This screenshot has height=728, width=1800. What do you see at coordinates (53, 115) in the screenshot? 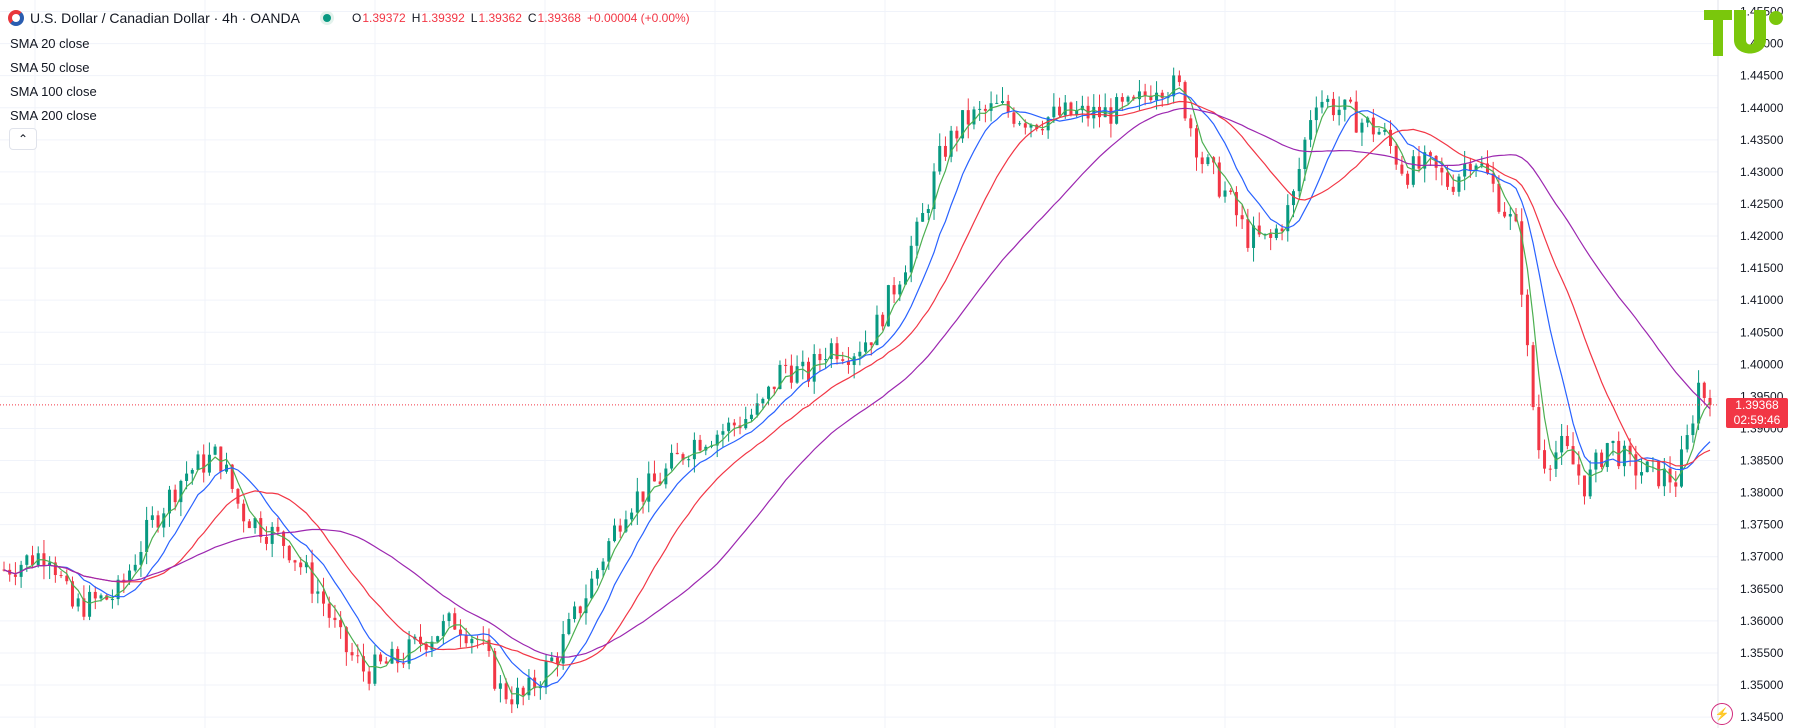
I see `study-sma-200: SMA 200 close` at bounding box center [53, 115].